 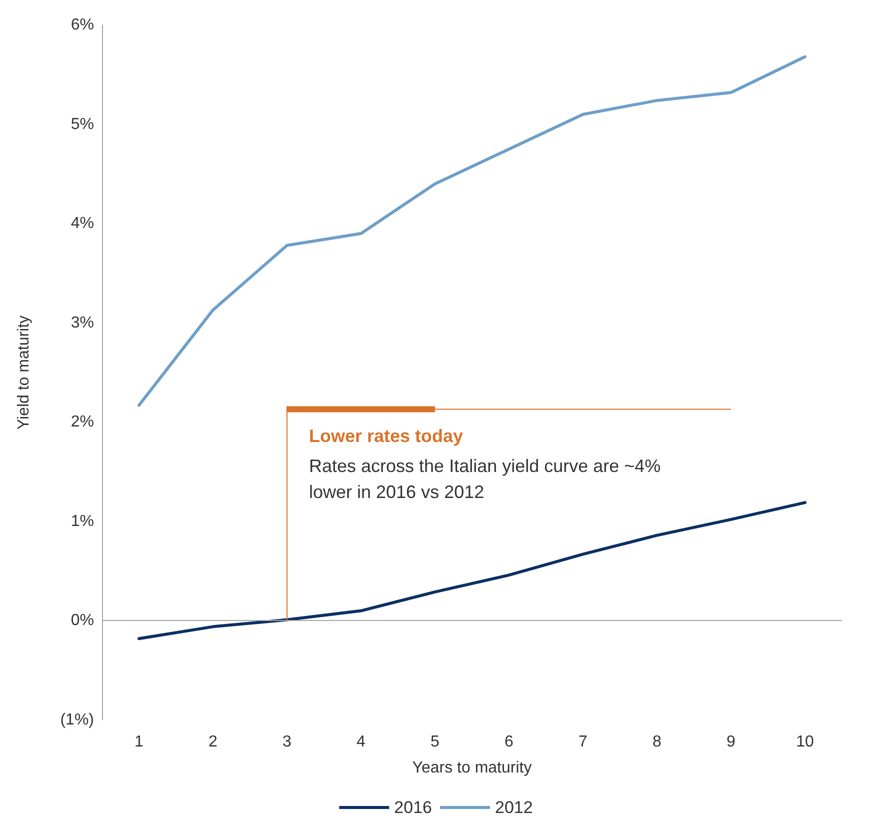 What do you see at coordinates (361, 742) in the screenshot?
I see `x-tick-label: 4` at bounding box center [361, 742].